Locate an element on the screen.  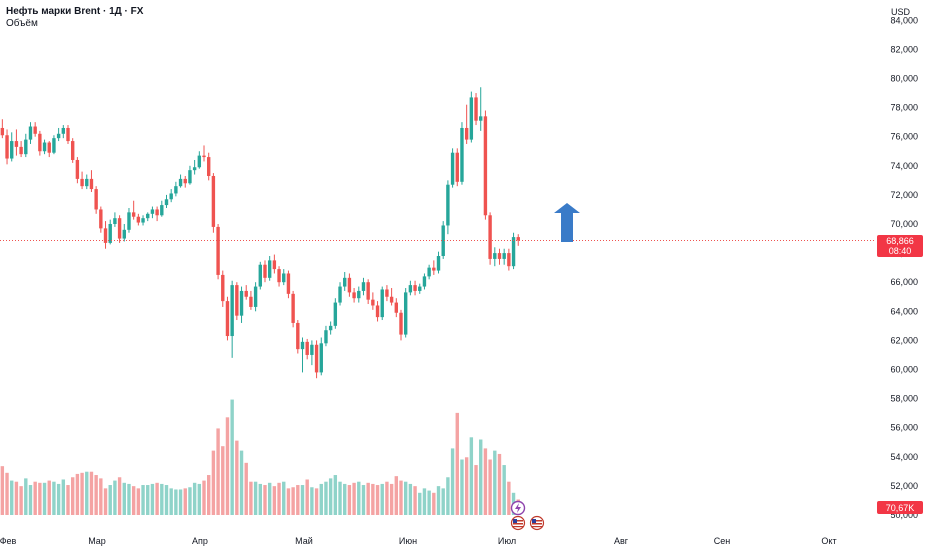
time-axis: Фев Мар Апр Май Июн Июл Авг Сен Окт is located at coordinates (418, 541).